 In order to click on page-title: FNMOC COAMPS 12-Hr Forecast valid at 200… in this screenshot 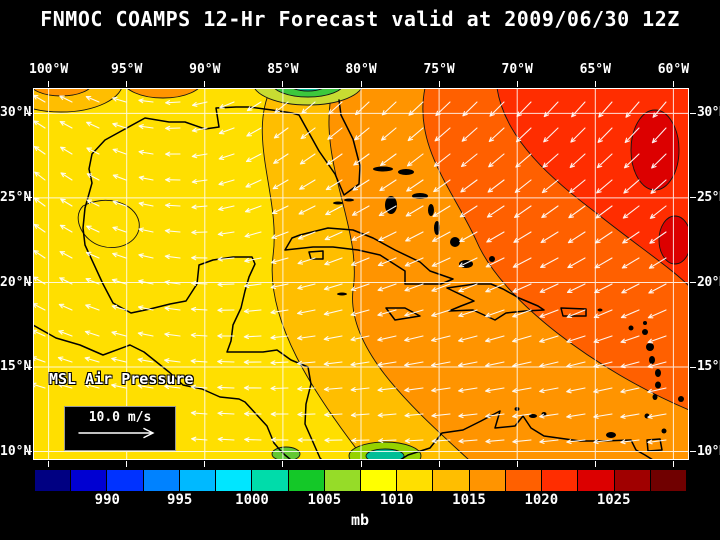, I will do `click(360, 19)`.